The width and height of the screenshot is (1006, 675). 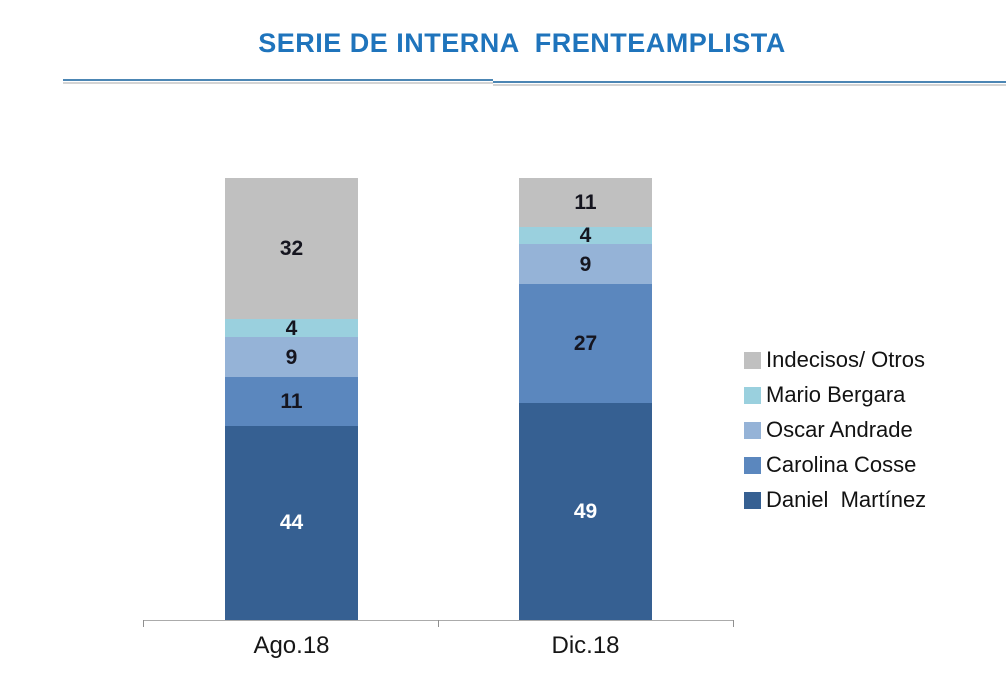 I want to click on stacked-bar-Dic.18: 49 27 9 4 11, so click(x=585, y=399).